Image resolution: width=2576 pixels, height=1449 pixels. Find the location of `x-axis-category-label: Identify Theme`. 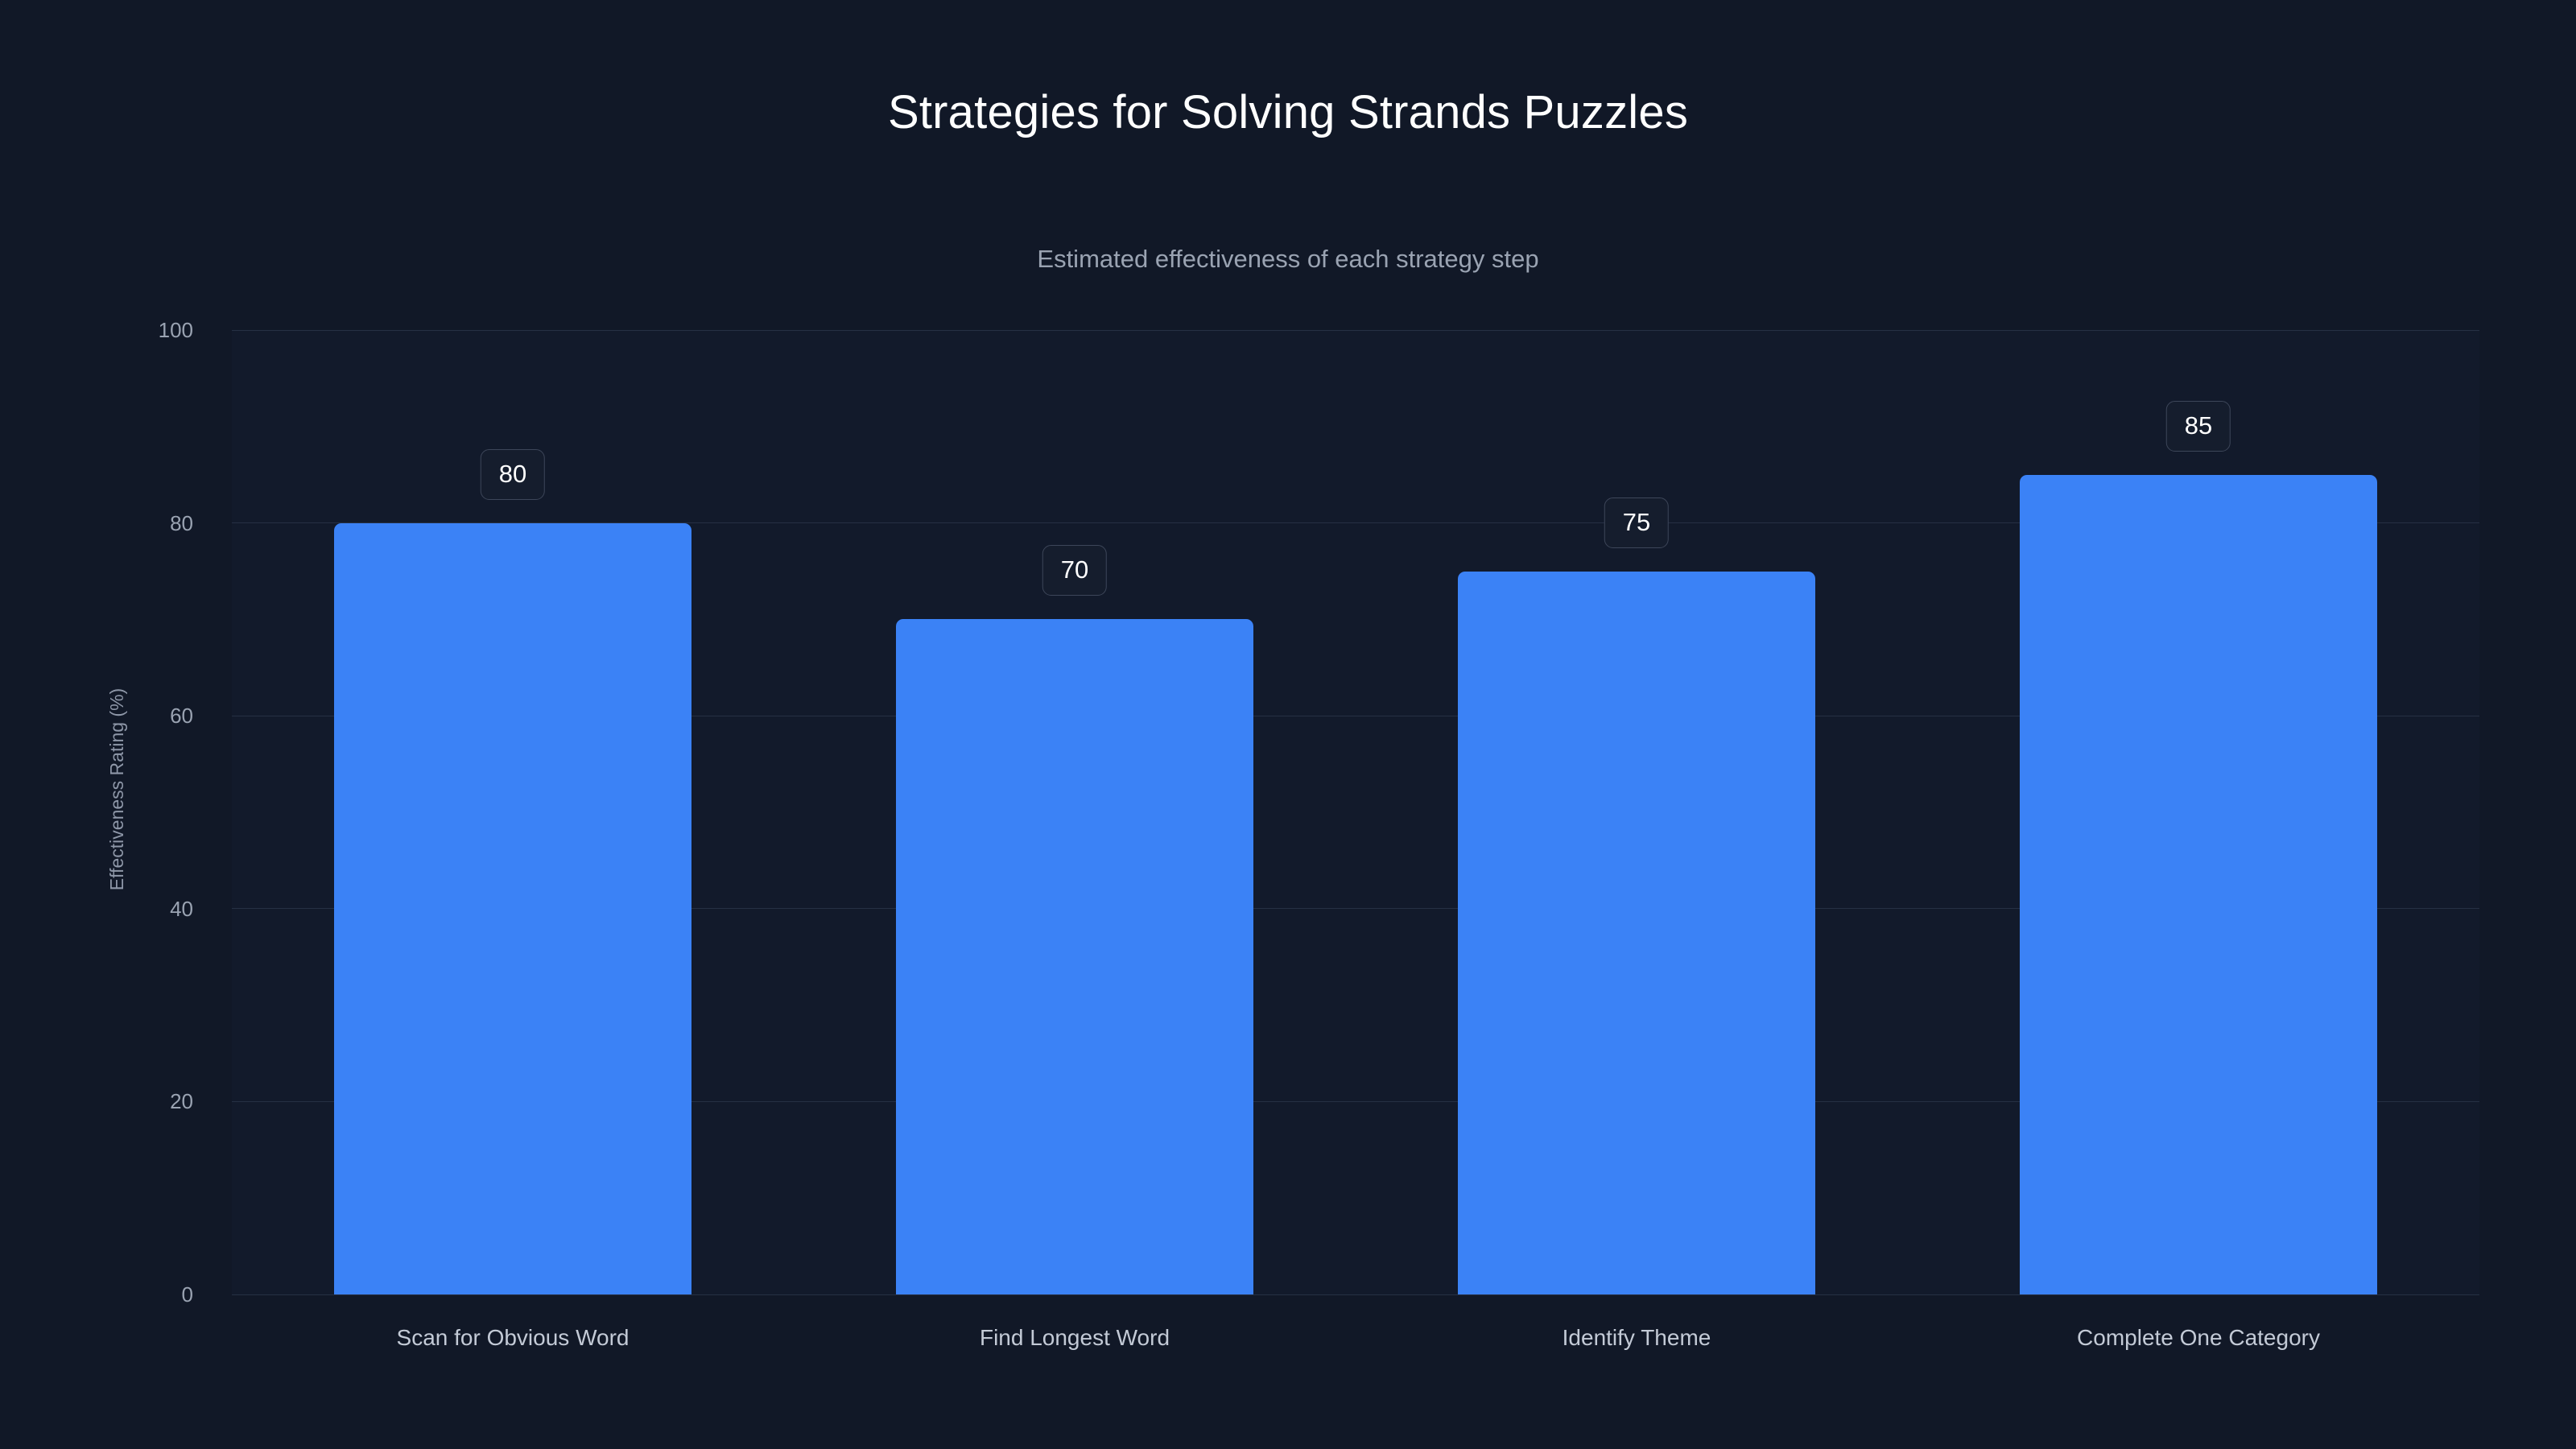

x-axis-category-label: Identify Theme is located at coordinates (1636, 1337).